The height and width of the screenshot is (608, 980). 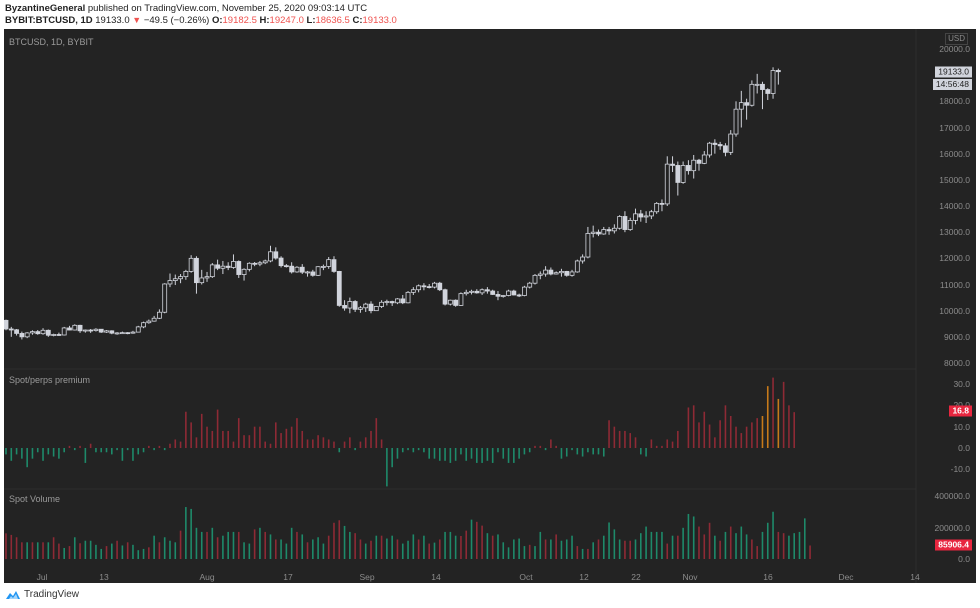 What do you see at coordinates (526, 577) in the screenshot?
I see `time-tick: Oct` at bounding box center [526, 577].